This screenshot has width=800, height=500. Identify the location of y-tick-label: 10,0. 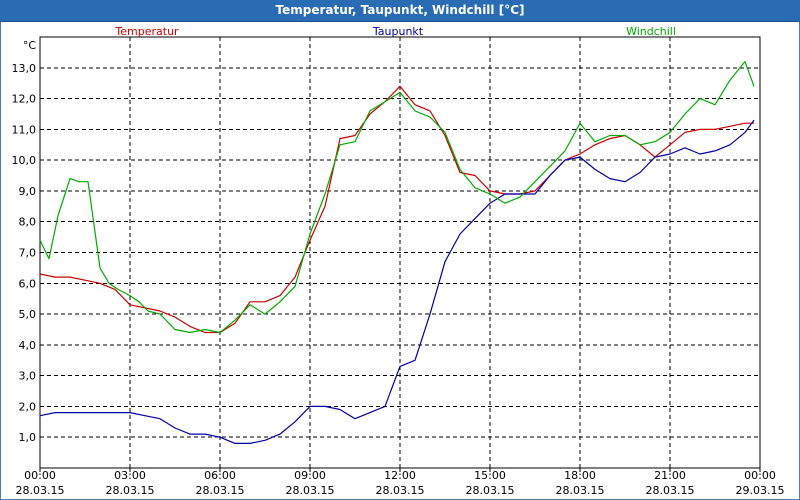
(24, 160).